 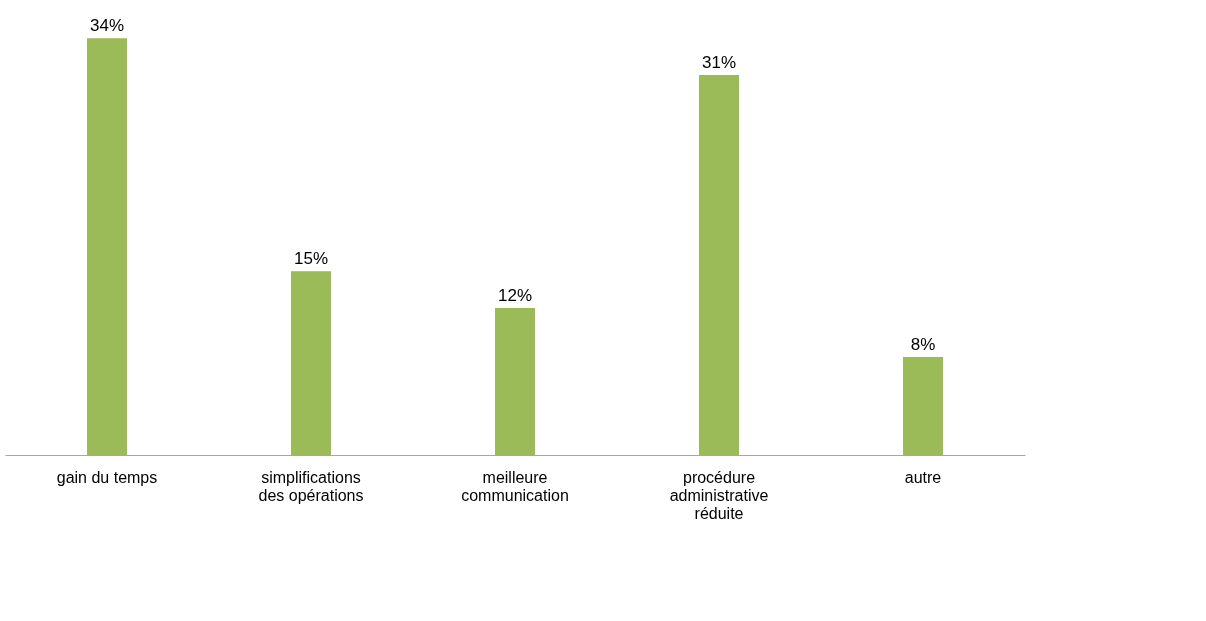 I want to click on x-tick-label: meilleure communication, so click(x=515, y=486).